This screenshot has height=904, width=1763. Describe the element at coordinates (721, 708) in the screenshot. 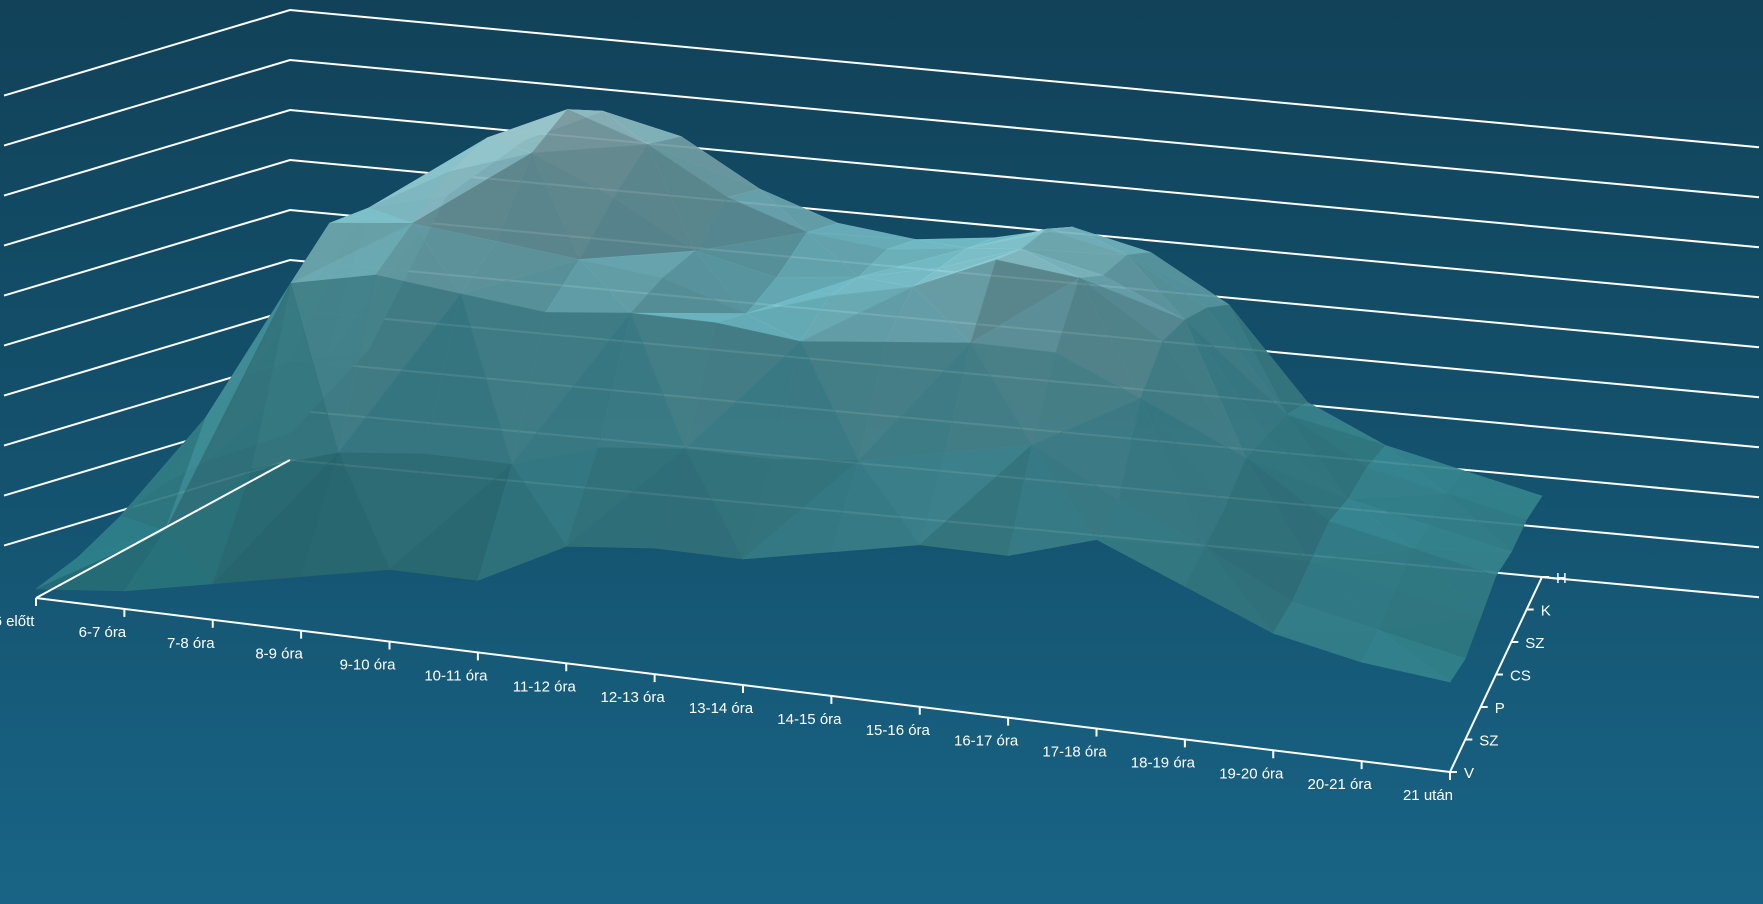

I see `x-tick-label: 13-14 óra` at that location.